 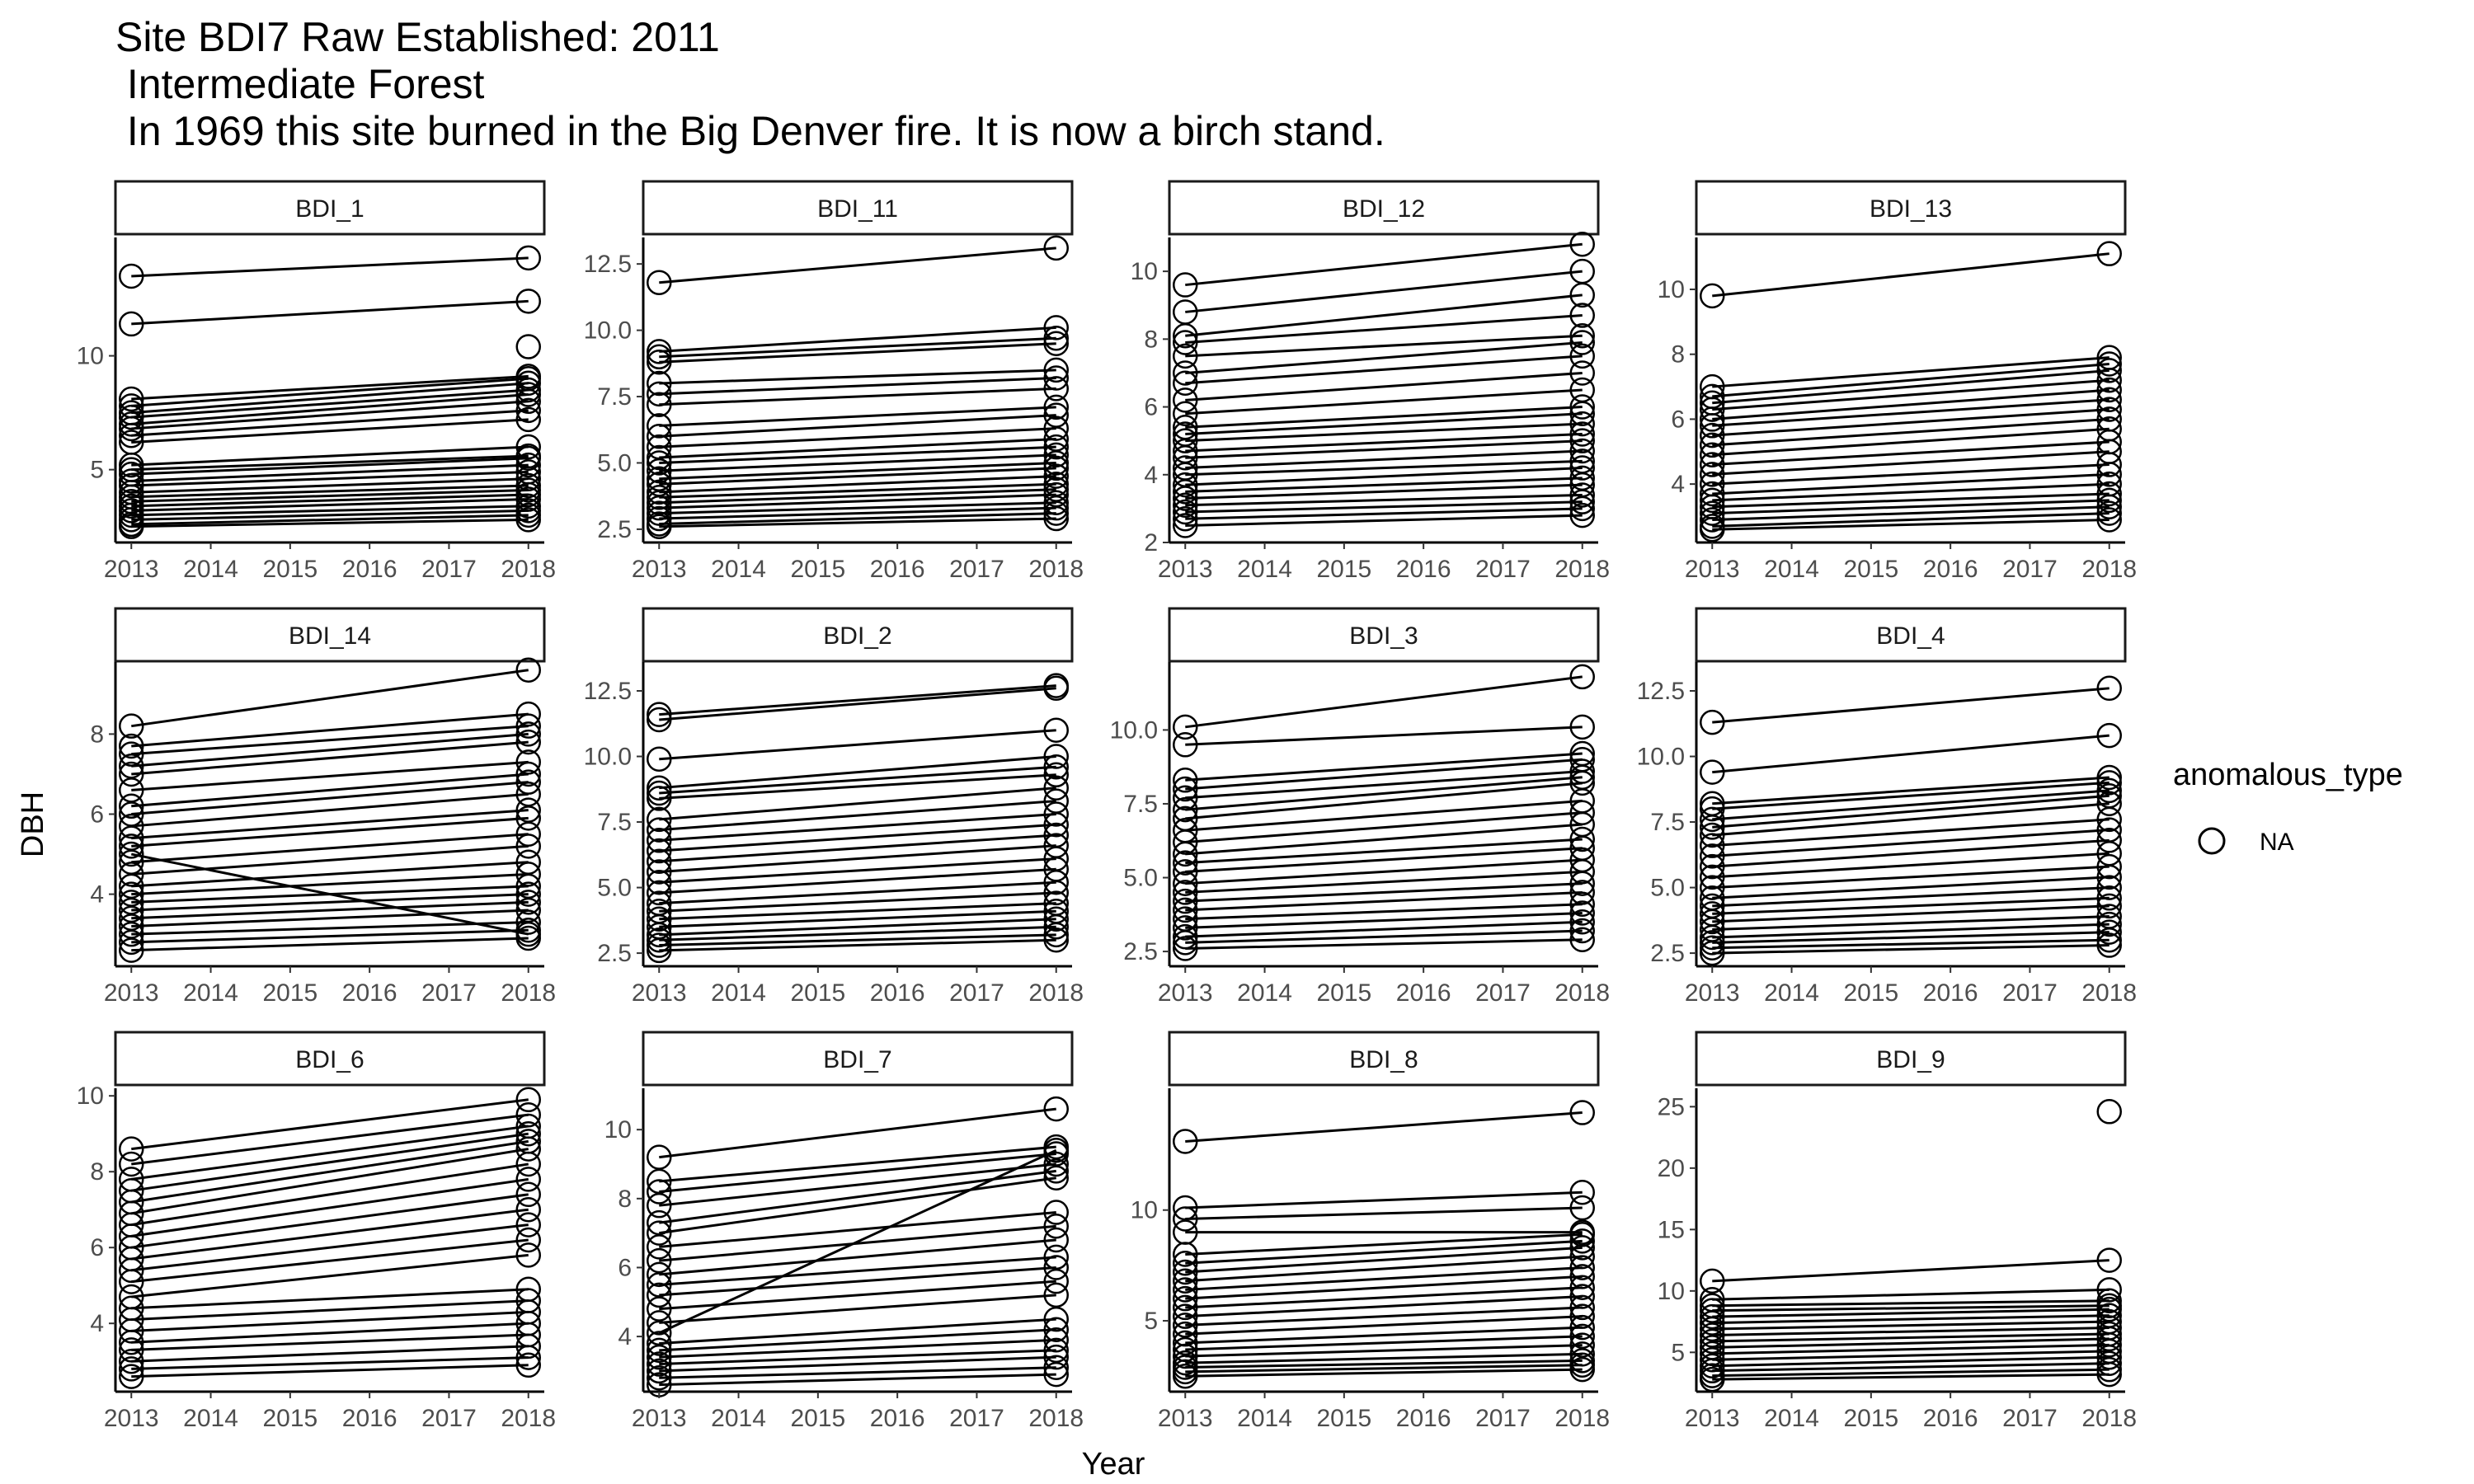 I want to click on y-tick-label: 12.5, so click(x=608, y=264).